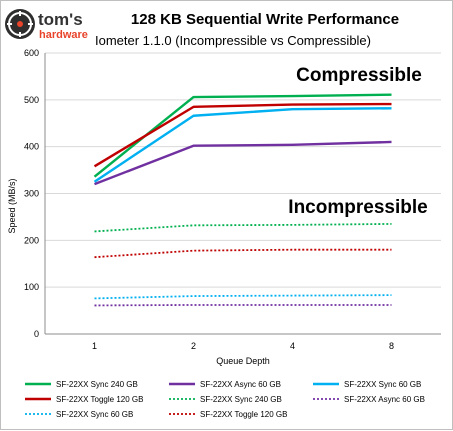 This screenshot has width=453, height=431. I want to click on y-tick-labels: 0 100 200 300 400 500 600, so click(31, 193).